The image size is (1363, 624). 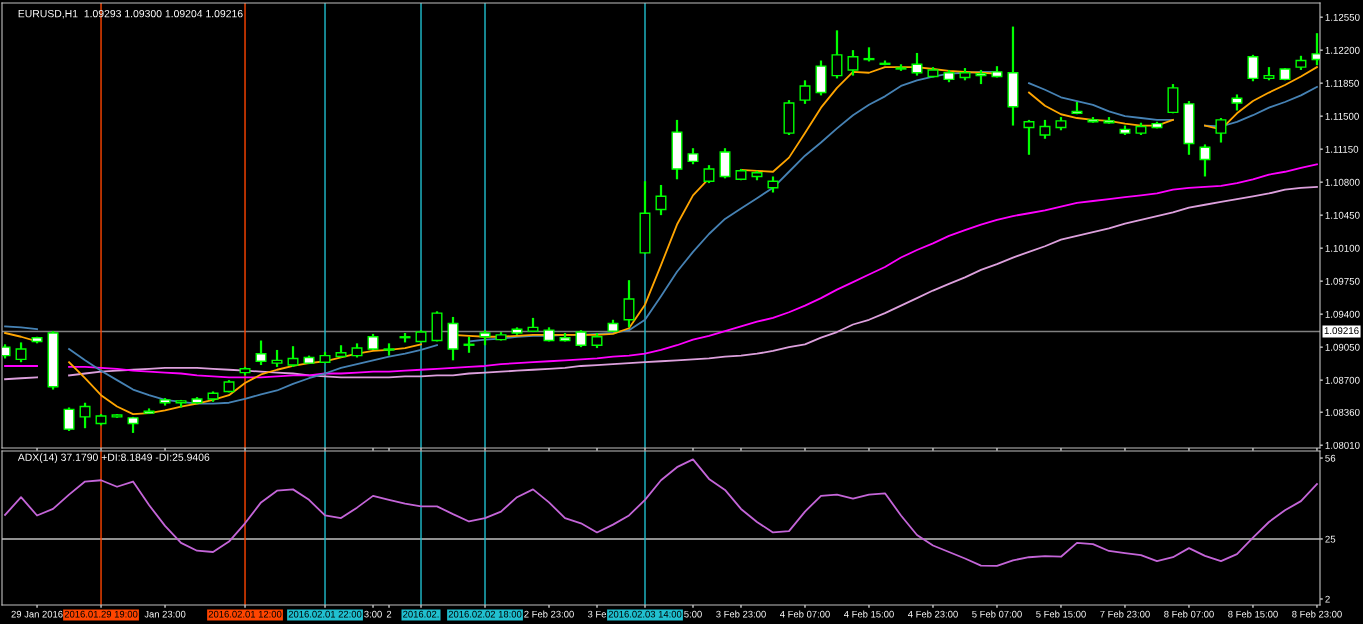 I want to click on x-tick-label: 2016.02.03 14:00, so click(x=645, y=614).